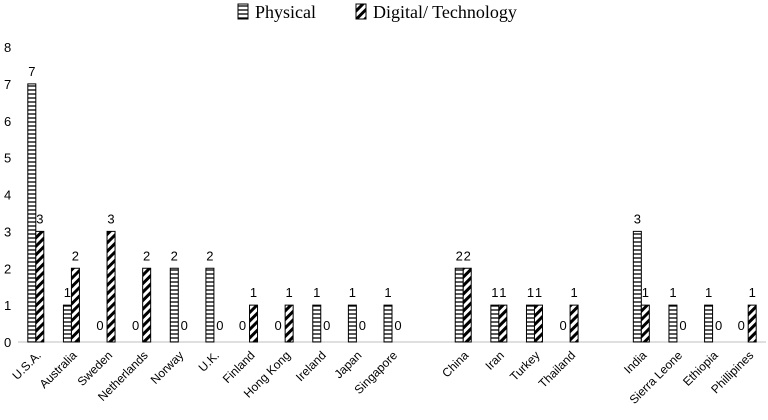  I want to click on y-tick-label: 1, so click(7, 305).